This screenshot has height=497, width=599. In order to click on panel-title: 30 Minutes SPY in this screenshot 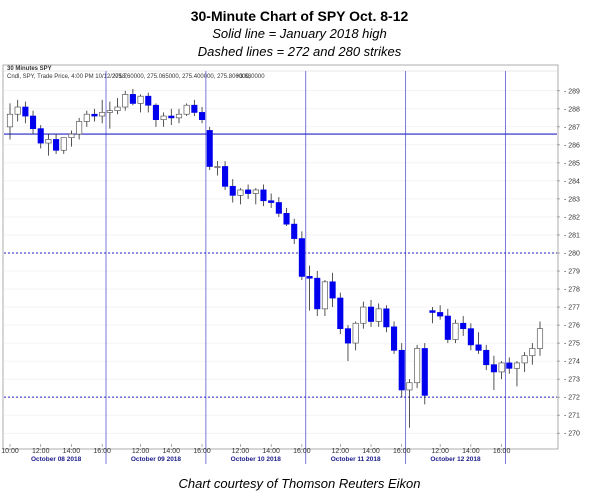, I will do `click(29, 69)`.